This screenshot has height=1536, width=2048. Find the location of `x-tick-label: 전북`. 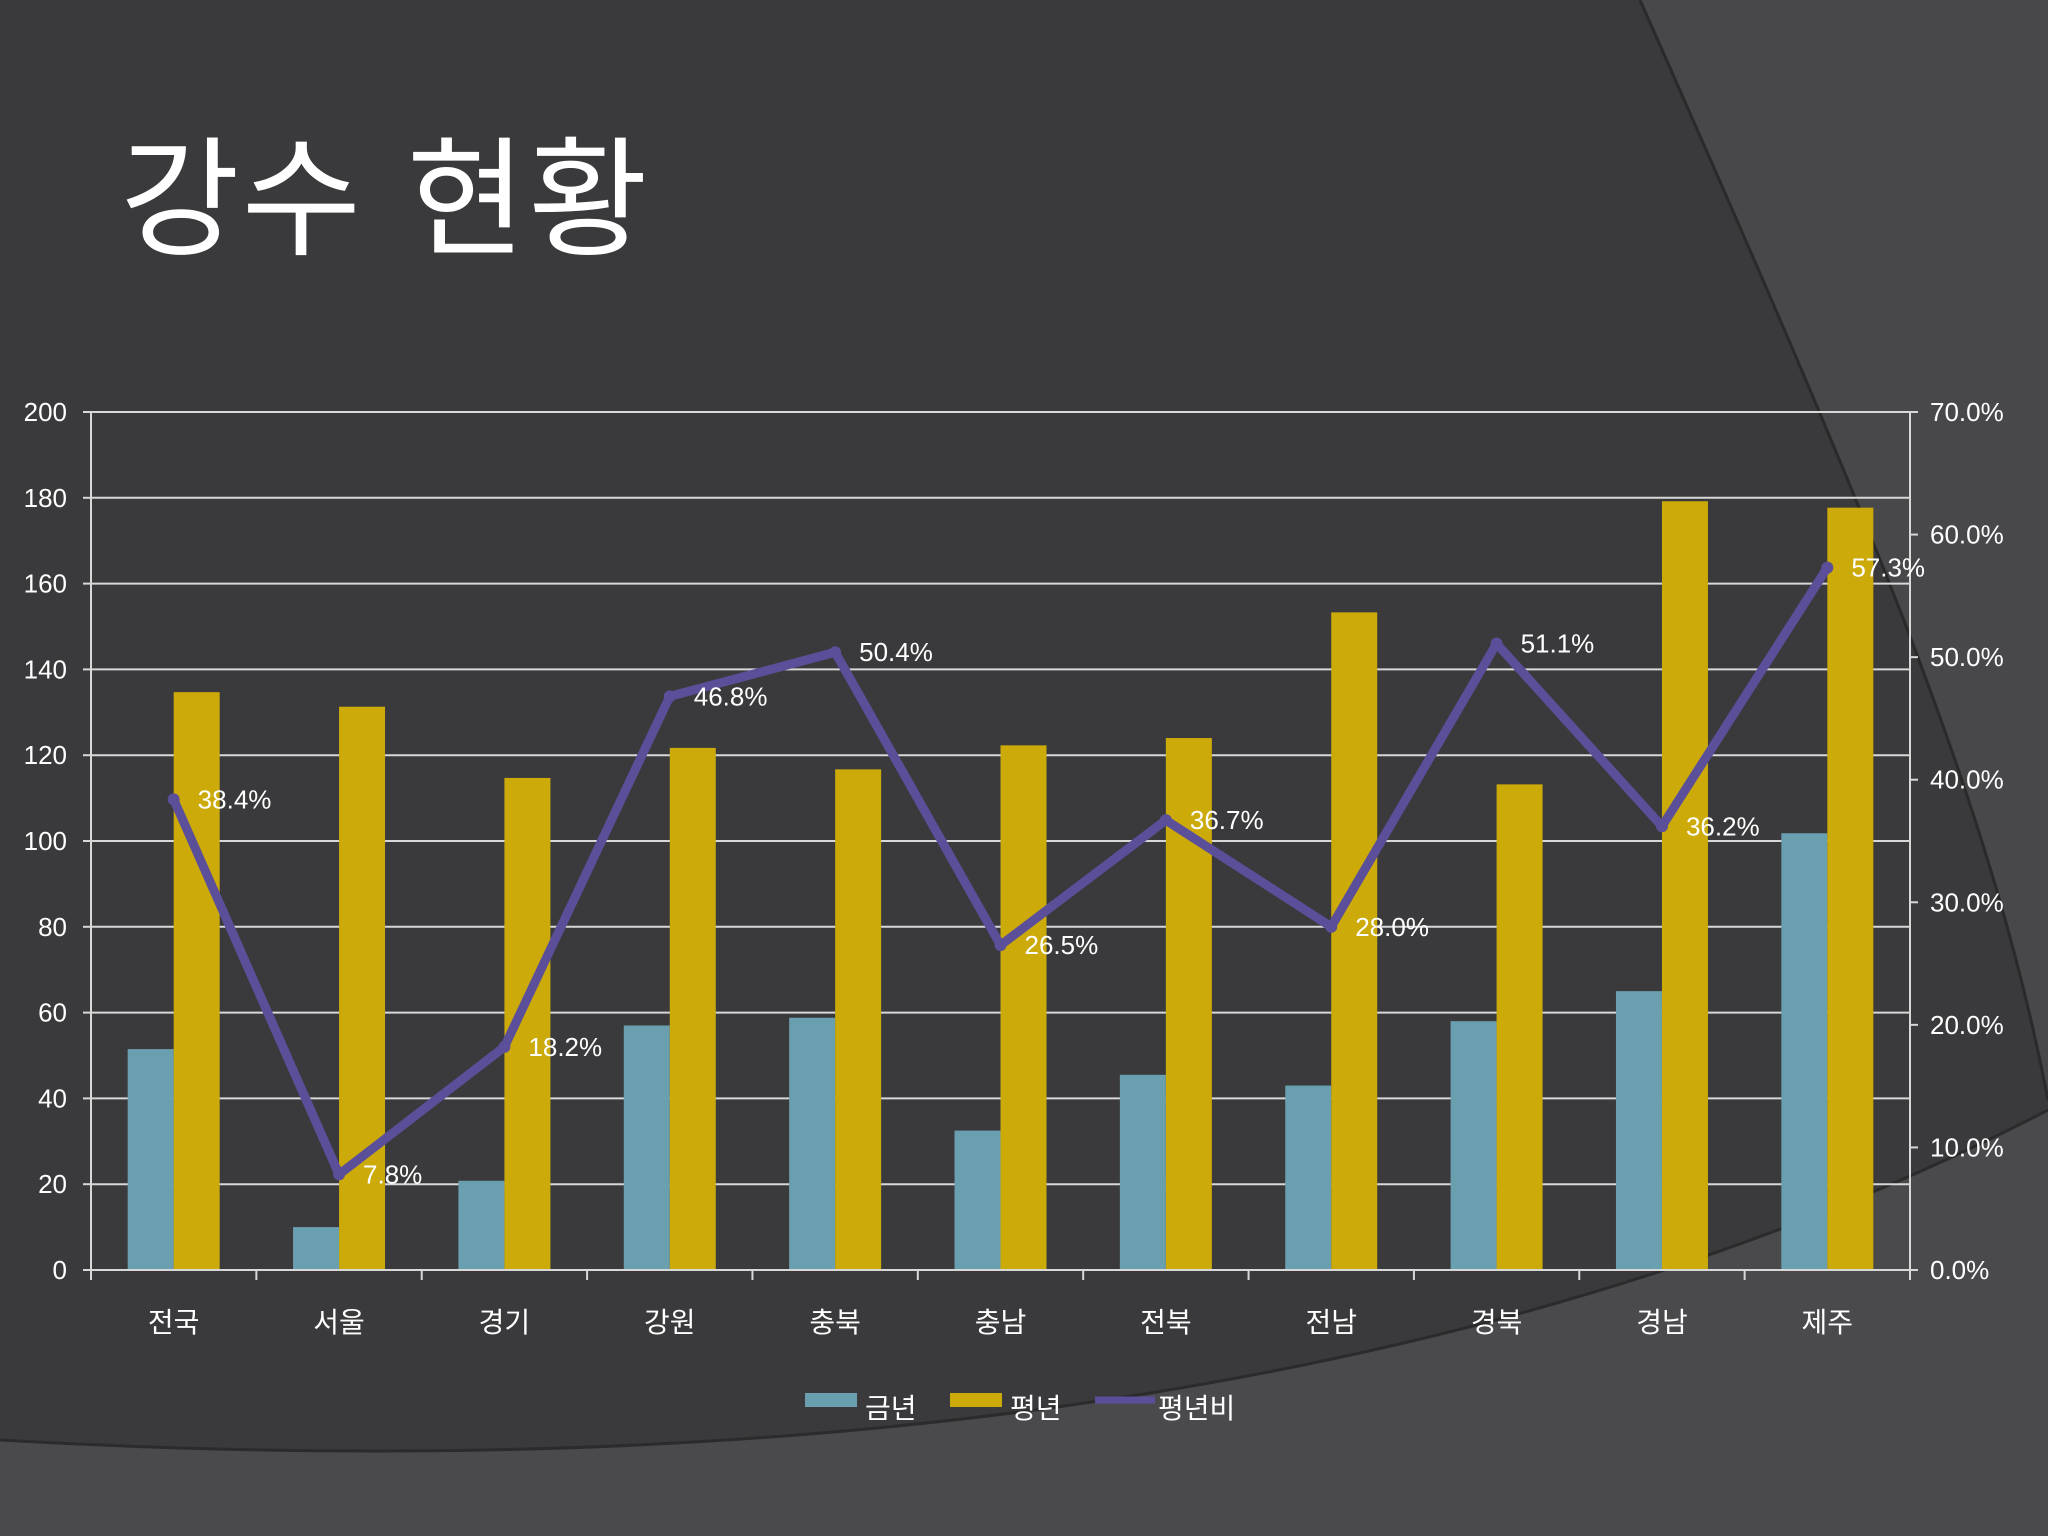

x-tick-label: 전북 is located at coordinates (1166, 1322).